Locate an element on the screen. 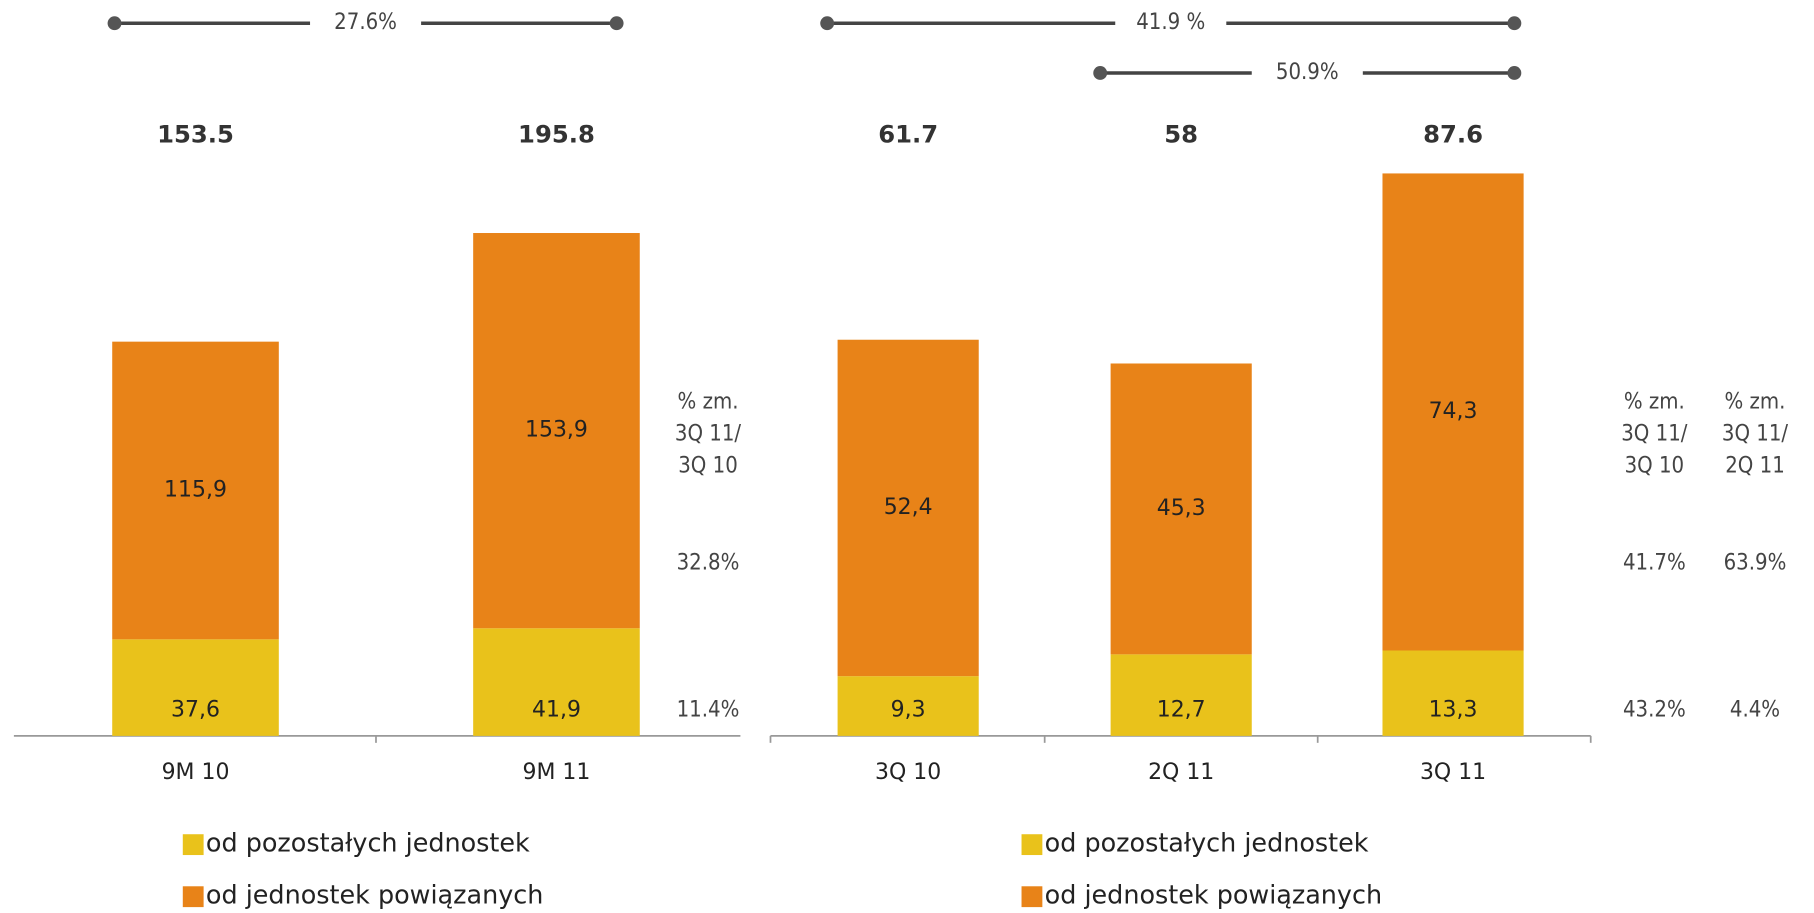 This screenshot has height=913, width=1814. total-label: 61.7 is located at coordinates (908, 133).